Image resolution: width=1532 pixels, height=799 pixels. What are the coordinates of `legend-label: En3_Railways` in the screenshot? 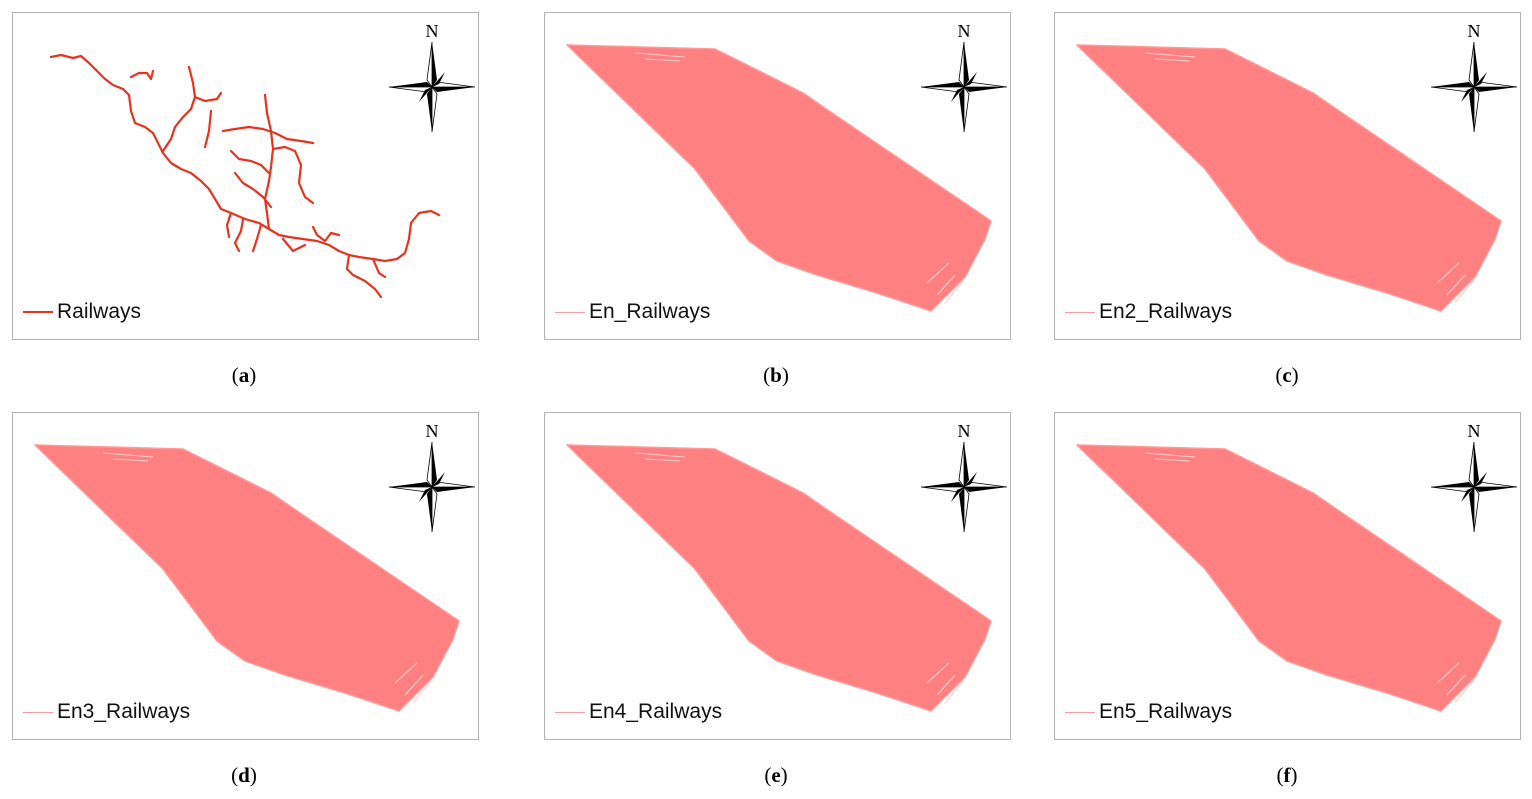 It's located at (124, 711).